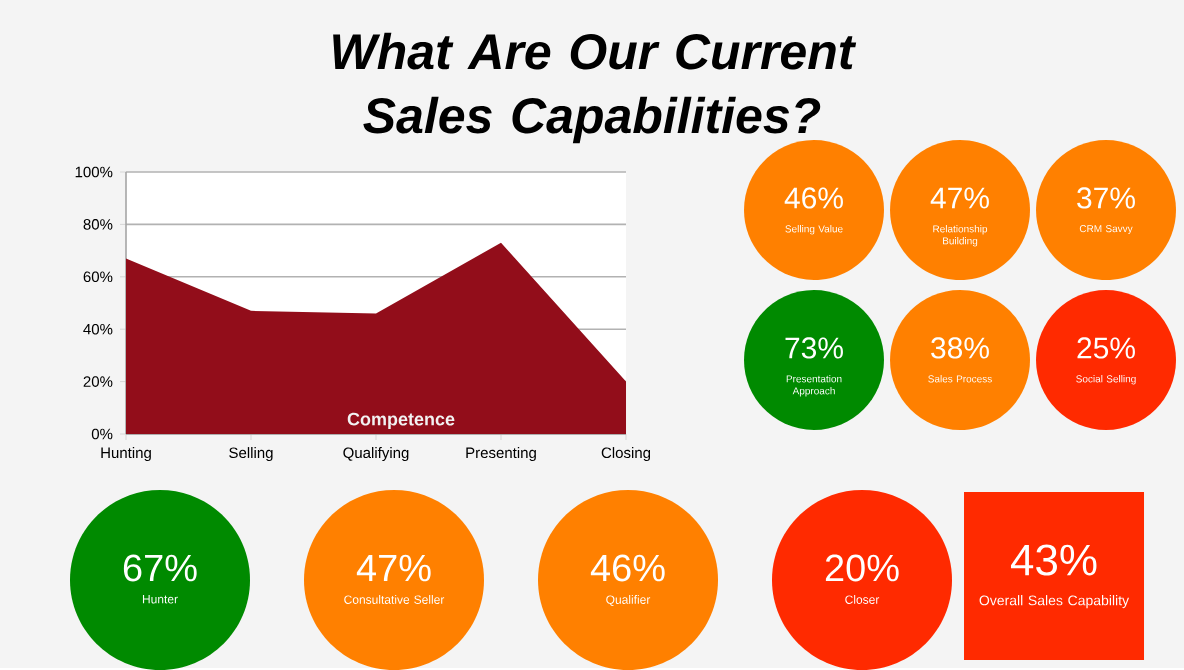  What do you see at coordinates (595, 88) in the screenshot?
I see `chart-title: What Are Our Current Sales Capabilities?` at bounding box center [595, 88].